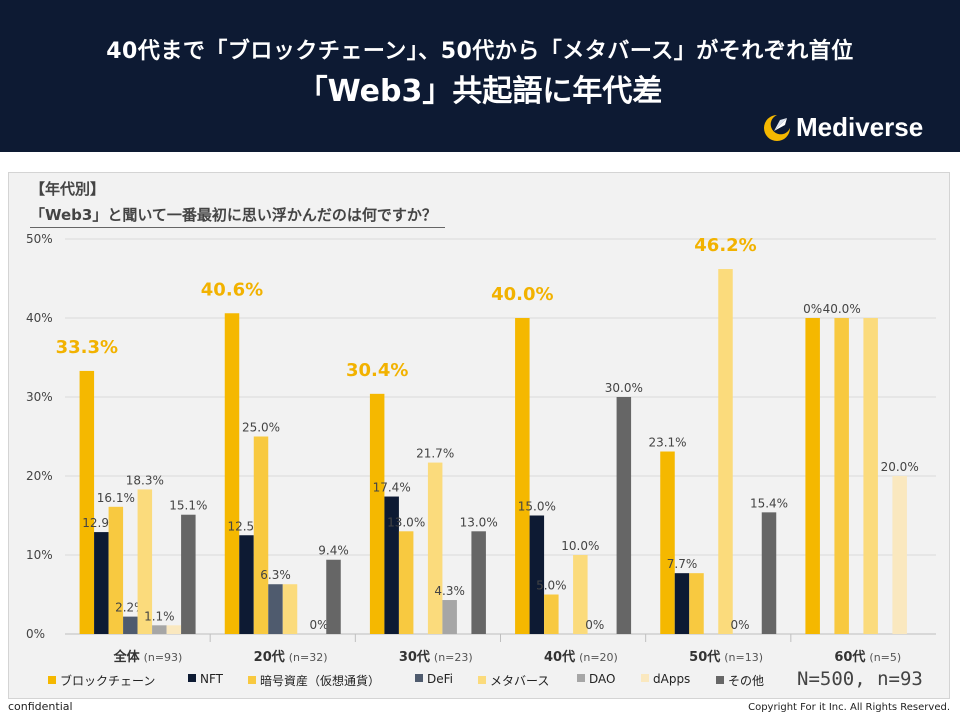  I want to click on data-label: 6.3%, so click(275, 575).